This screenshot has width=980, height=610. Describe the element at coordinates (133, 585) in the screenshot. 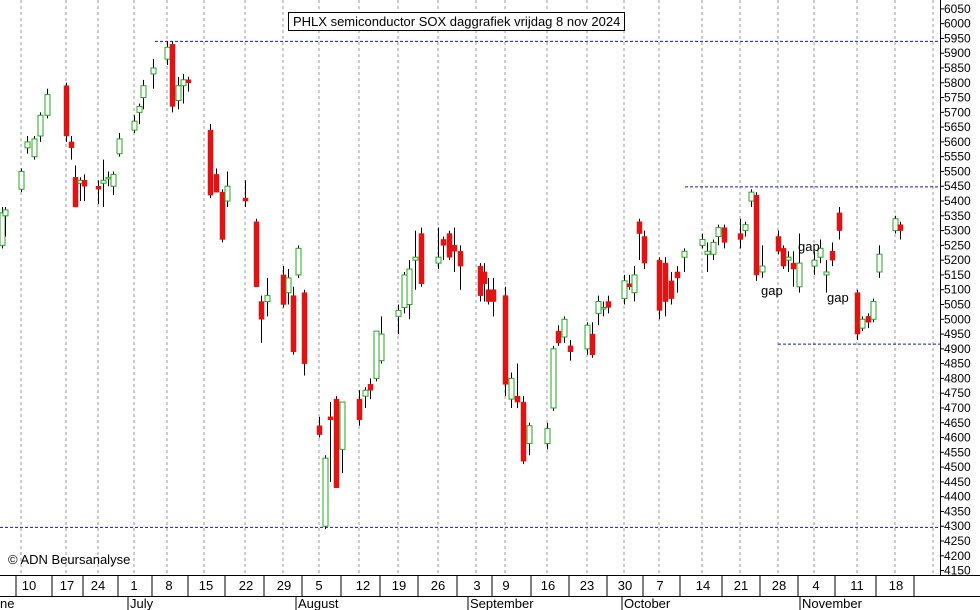

I see `x-day-label: 1` at that location.